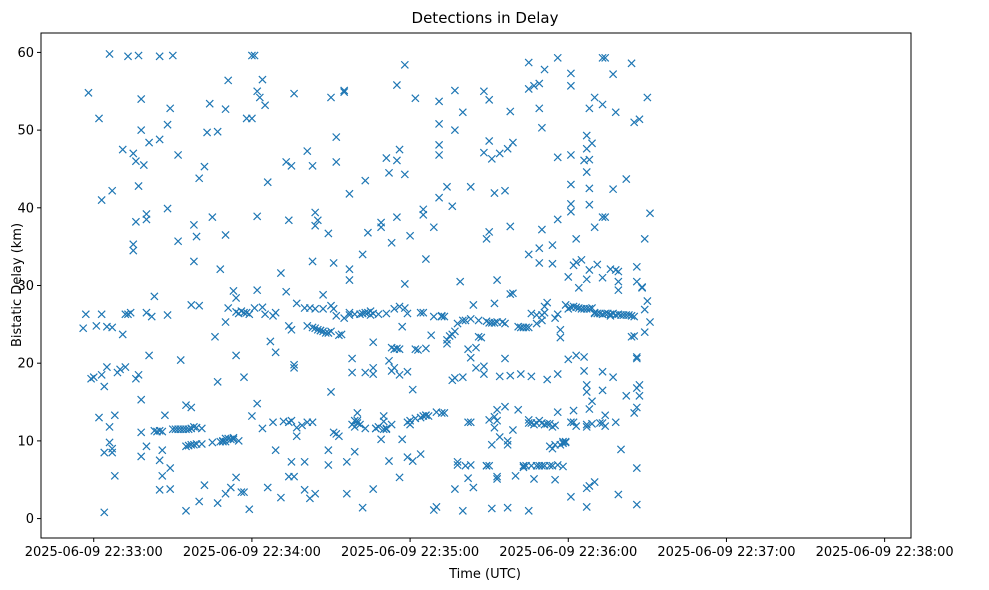 The image size is (989, 590). I want to click on y-axis: 0 10 20 30 40 50 60, so click(29, 286).